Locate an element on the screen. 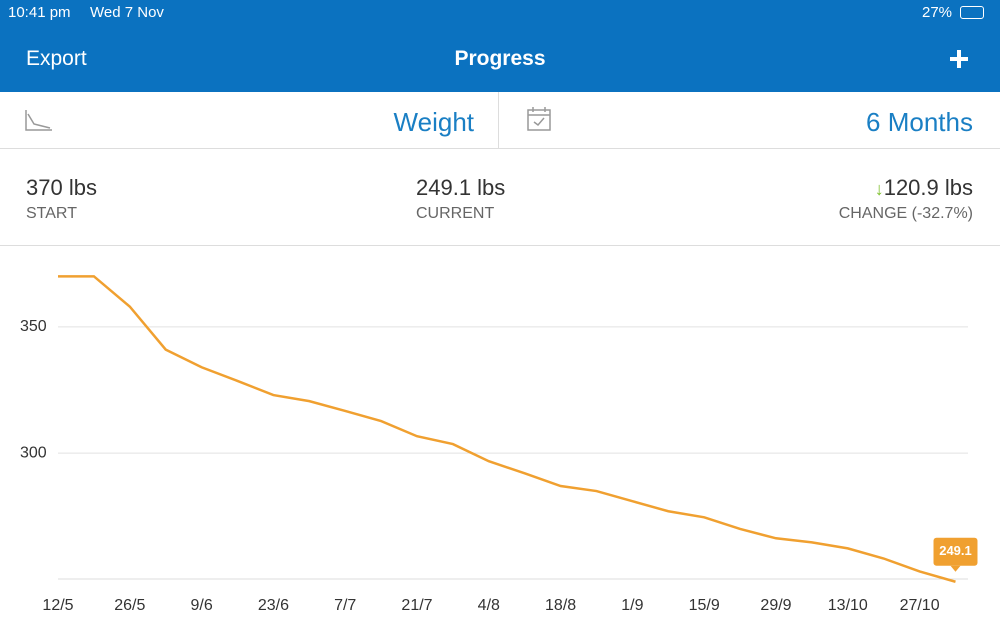 The height and width of the screenshot is (641, 1000). stat-label: CURRENT is located at coordinates (455, 213).